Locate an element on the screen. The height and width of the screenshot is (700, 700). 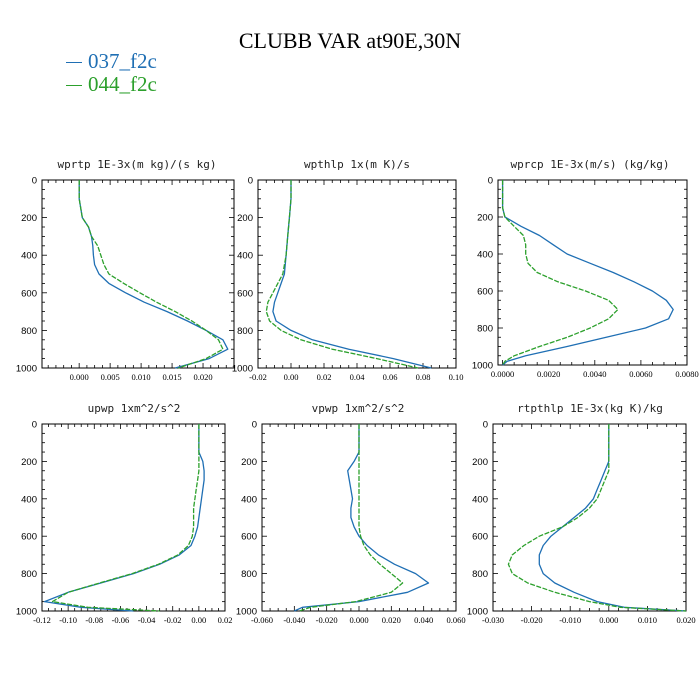
legend-label-044: 044_f2c is located at coordinates (122, 84).